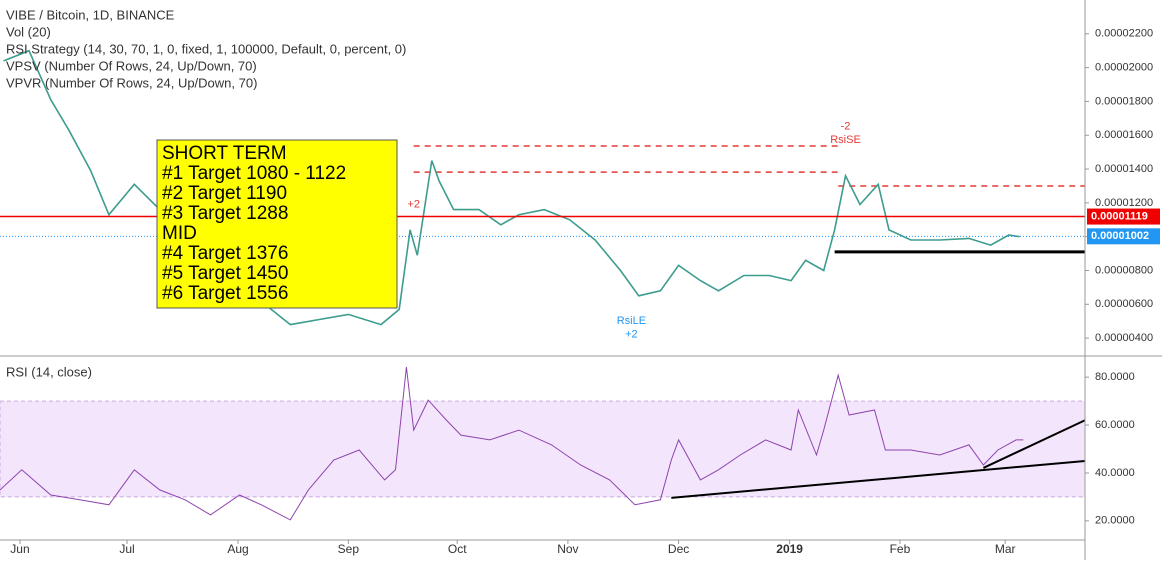  I want to click on note-line: #3 Target 1288, so click(225, 213).